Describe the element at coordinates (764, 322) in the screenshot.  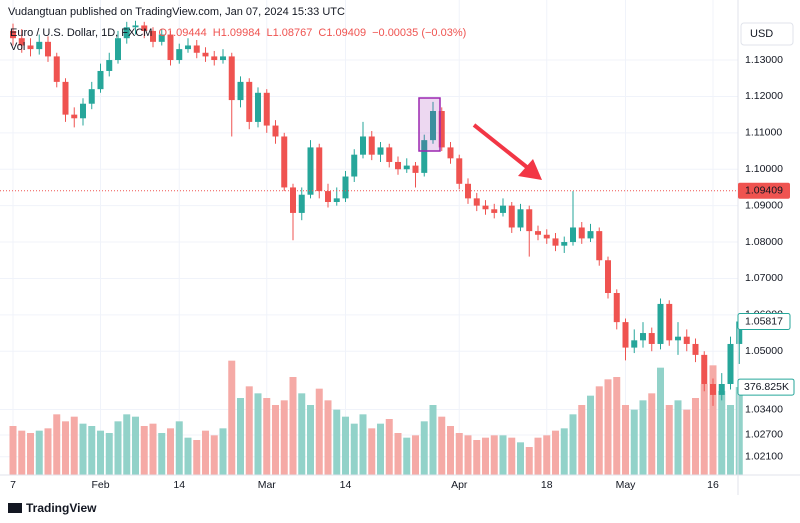
I see `close-label-box` at that location.